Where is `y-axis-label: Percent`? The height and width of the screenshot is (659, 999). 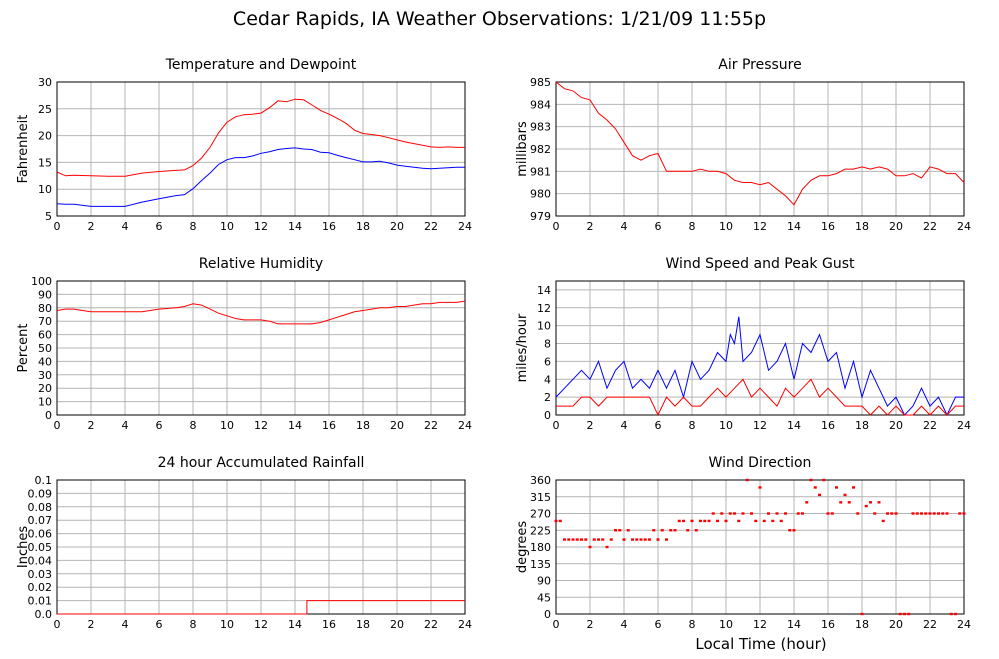 y-axis-label: Percent is located at coordinates (23, 348).